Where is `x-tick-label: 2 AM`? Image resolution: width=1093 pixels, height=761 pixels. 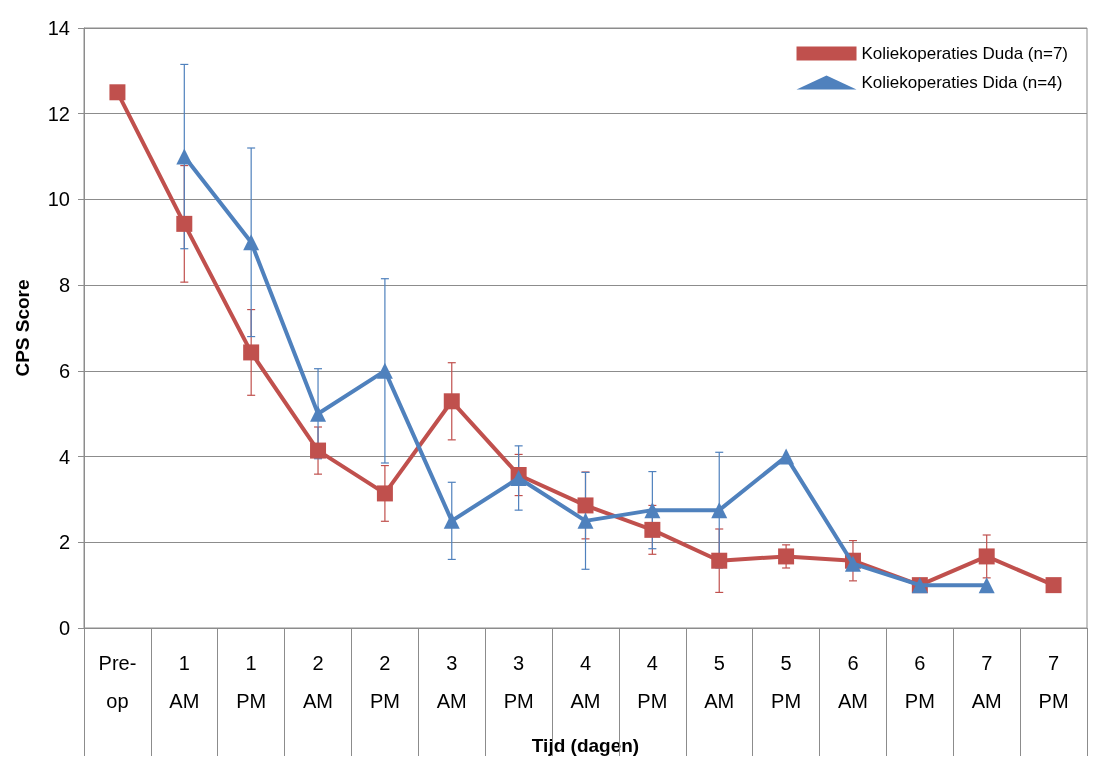 x-tick-label: 2 AM is located at coordinates (318, 682).